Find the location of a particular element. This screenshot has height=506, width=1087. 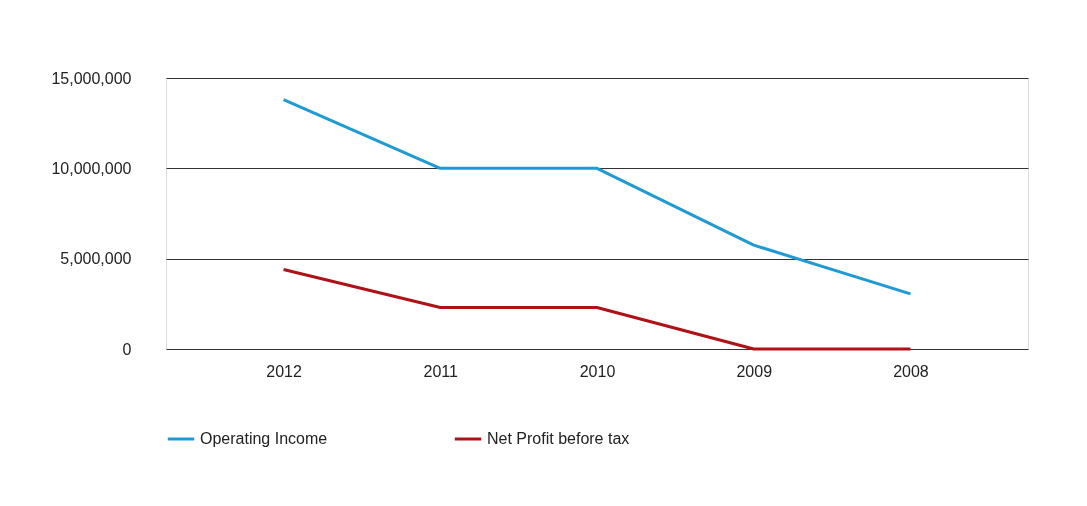

x-tick-label: 2011 is located at coordinates (441, 371).